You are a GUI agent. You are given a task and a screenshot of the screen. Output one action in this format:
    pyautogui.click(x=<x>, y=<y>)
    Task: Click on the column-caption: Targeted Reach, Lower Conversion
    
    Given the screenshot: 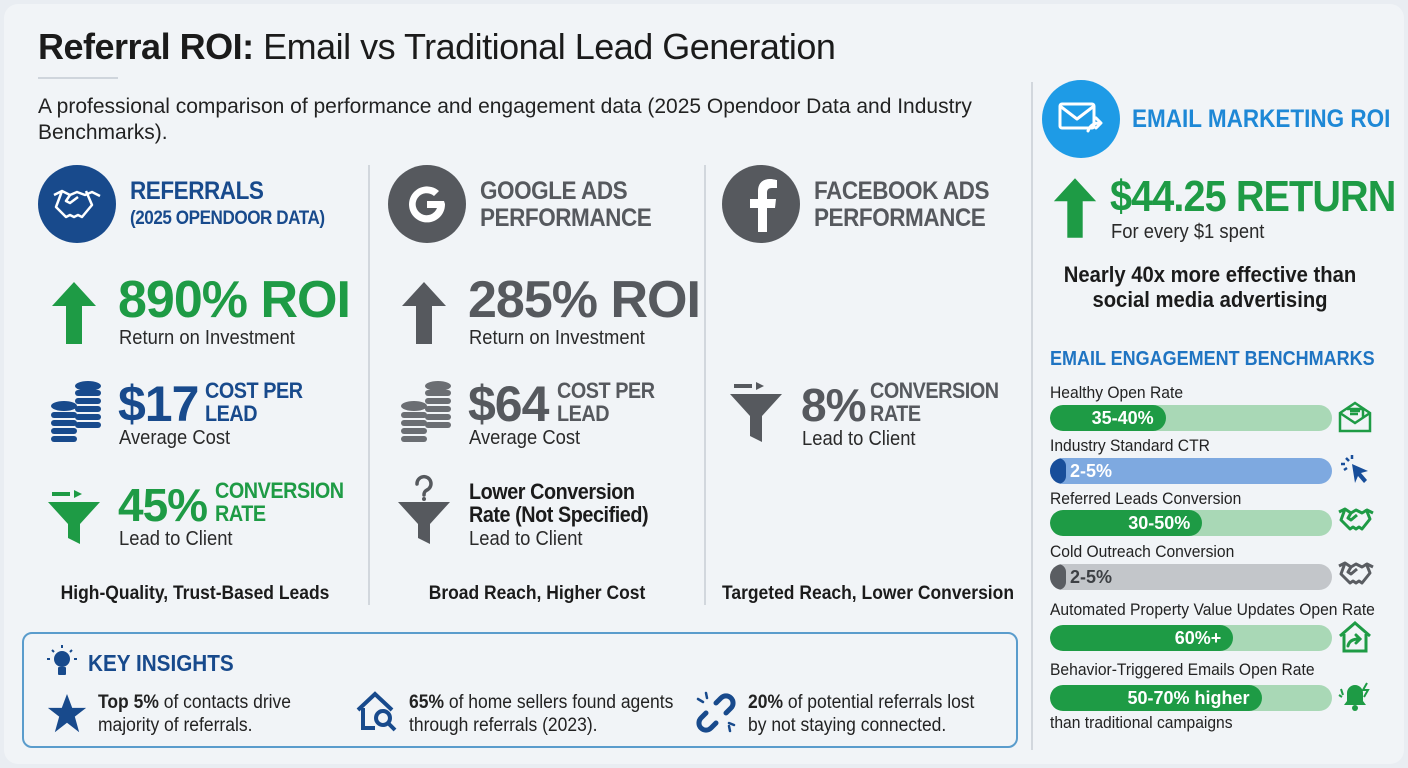 What is the action you would take?
    pyautogui.click(x=868, y=593)
    